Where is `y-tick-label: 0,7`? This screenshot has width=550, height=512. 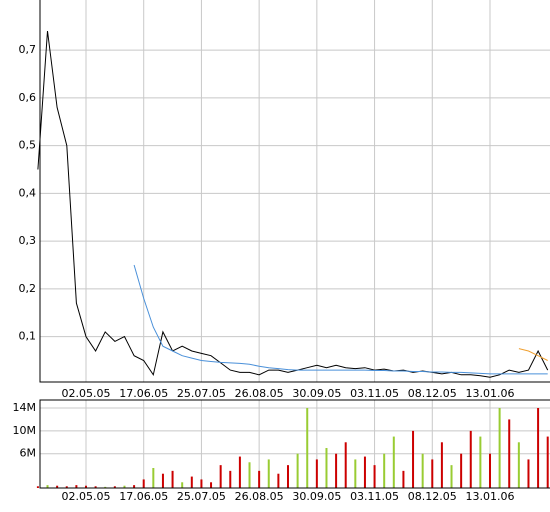
y-tick-label: 0,7 is located at coordinates (28, 49).